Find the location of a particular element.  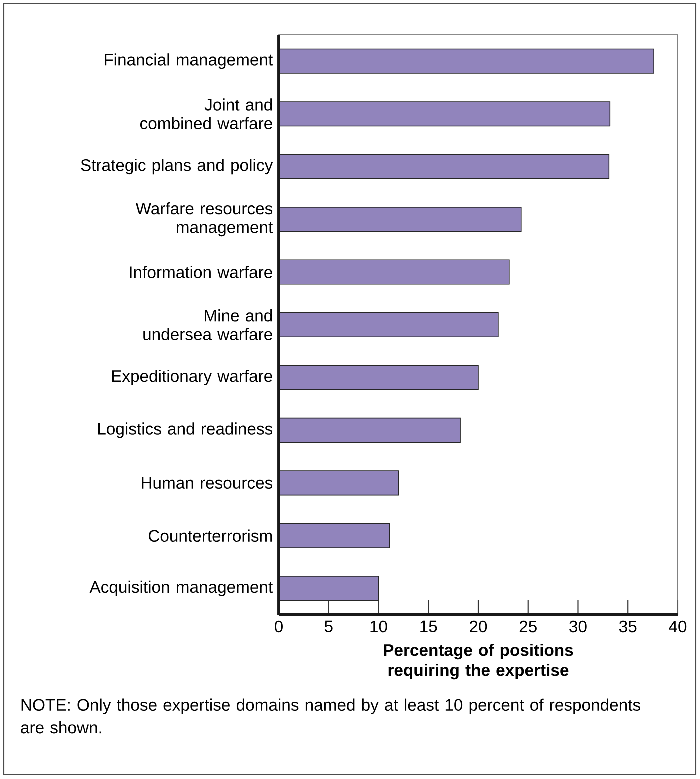

y-tick-label: Logistics and readiness is located at coordinates (185, 430).